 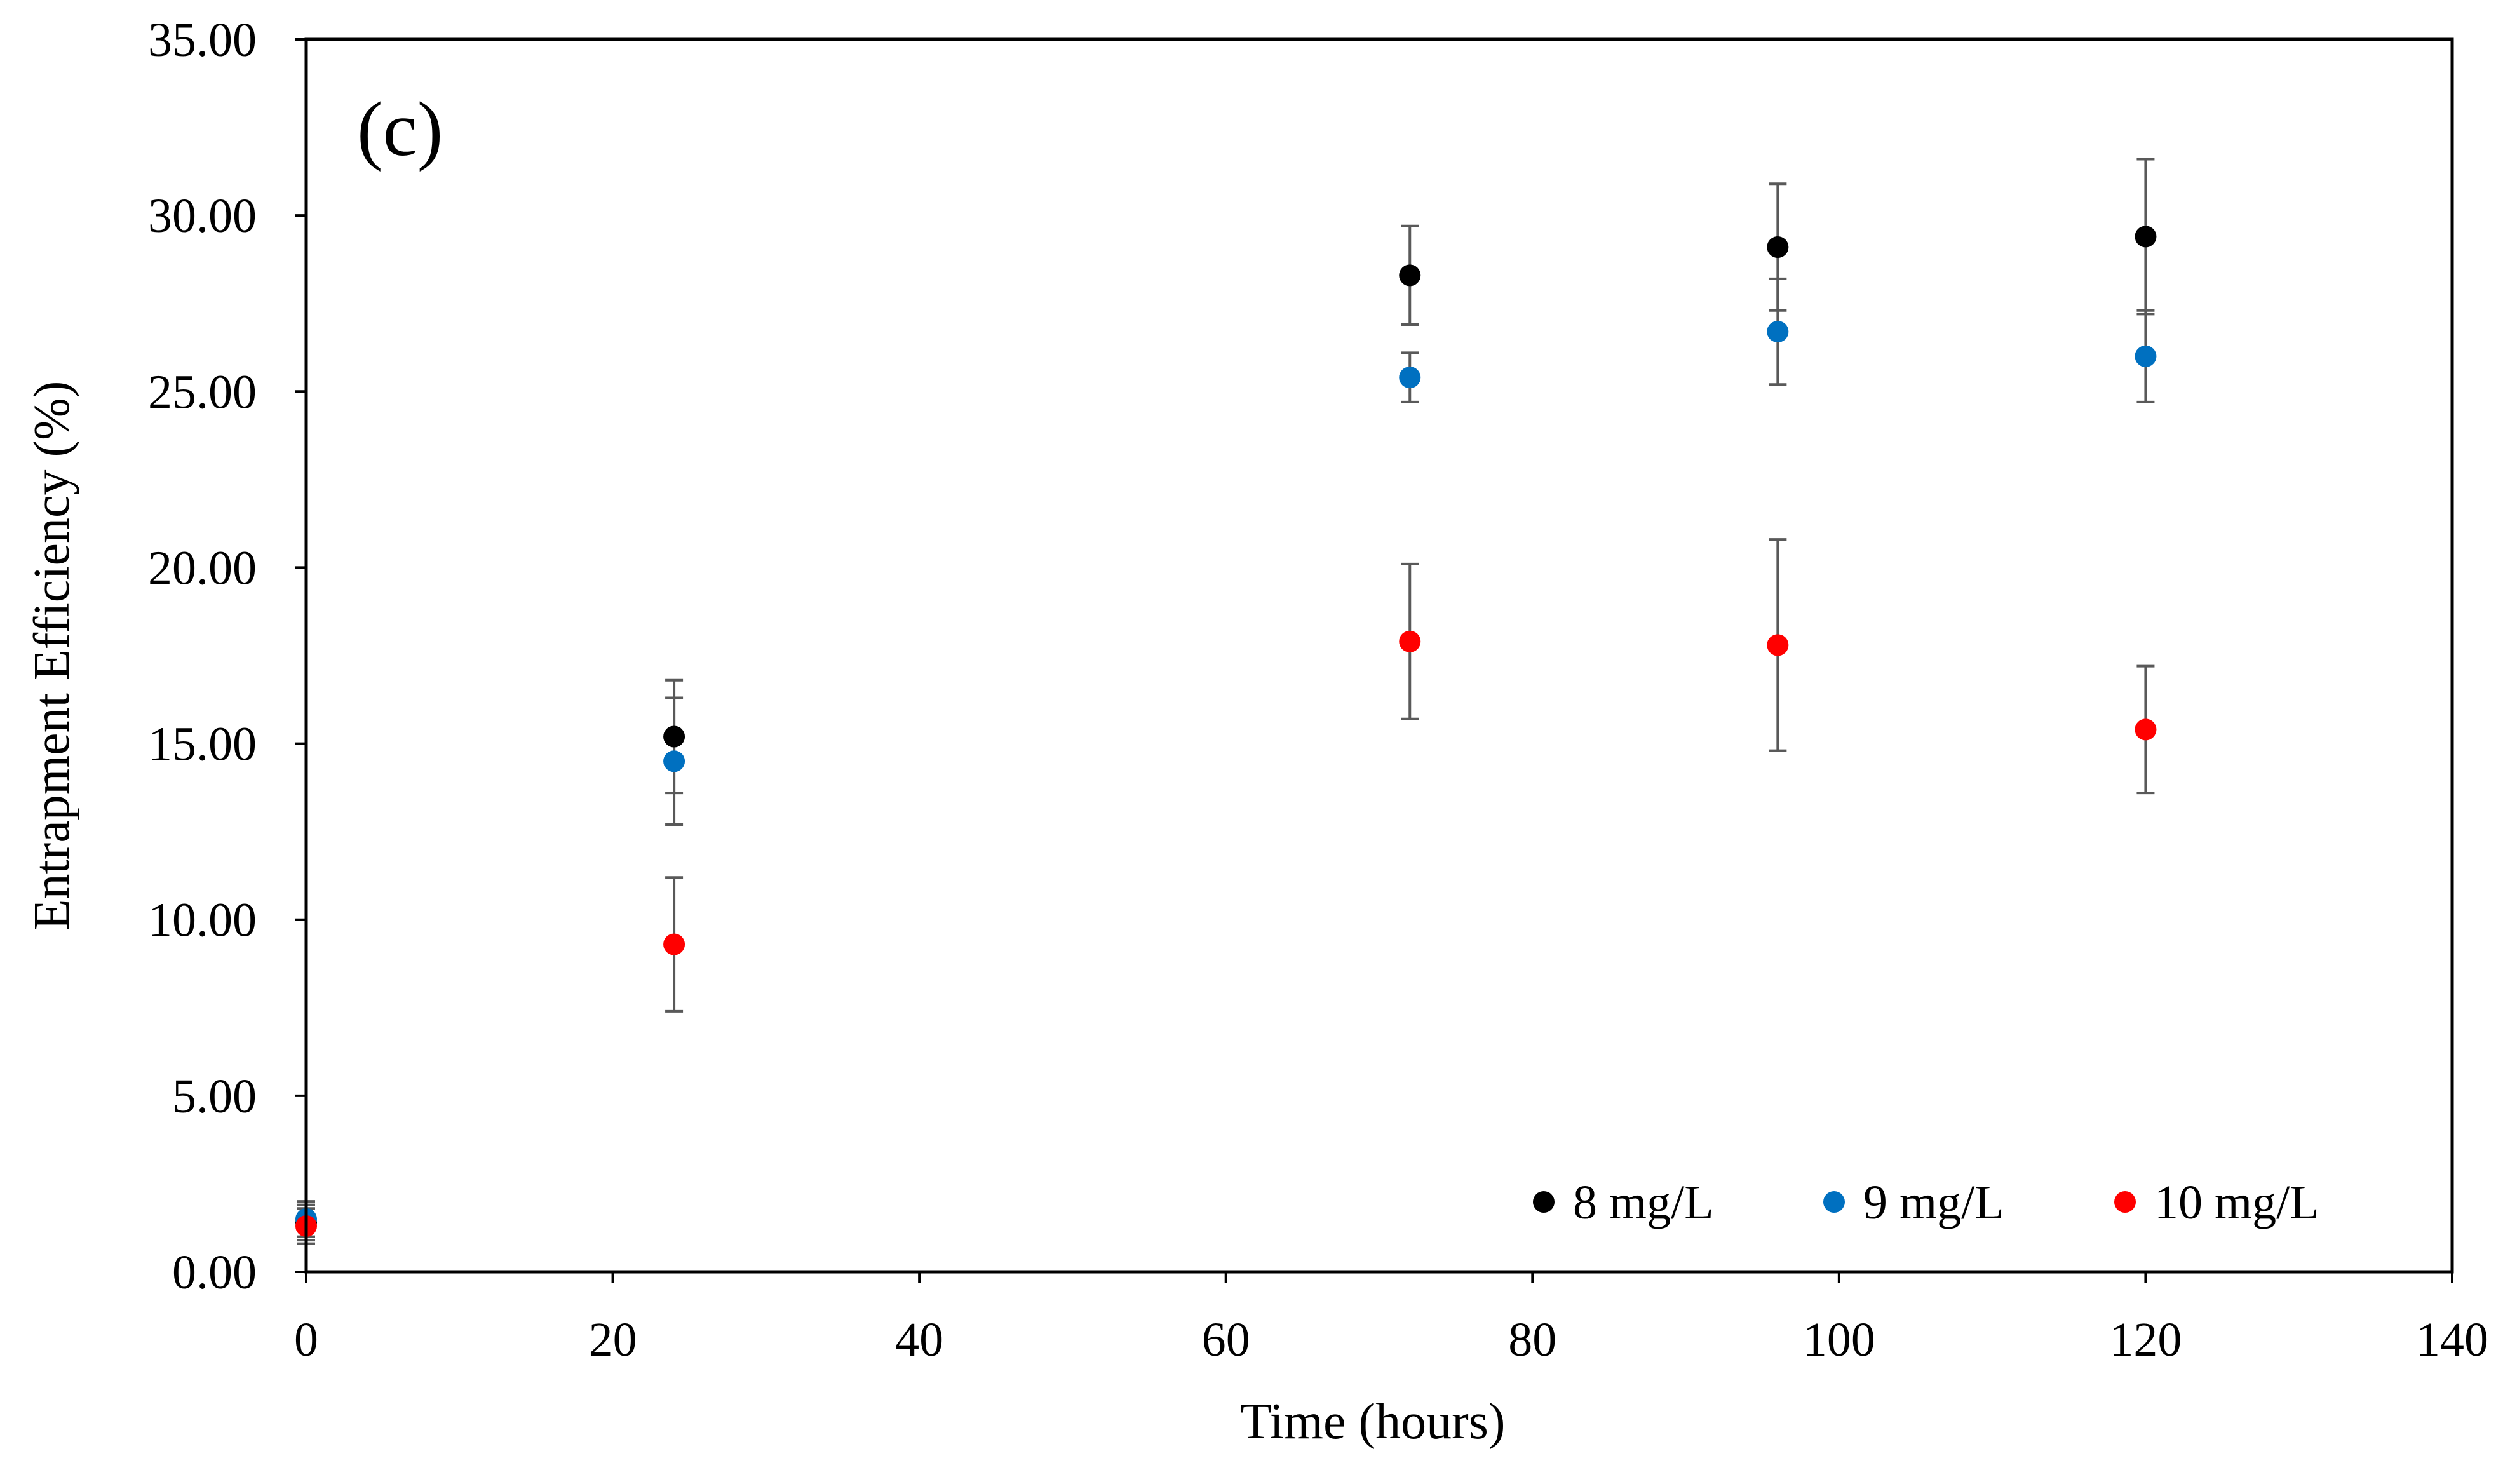 What do you see at coordinates (306, 1339) in the screenshot?
I see `x-tick-label: 0` at bounding box center [306, 1339].